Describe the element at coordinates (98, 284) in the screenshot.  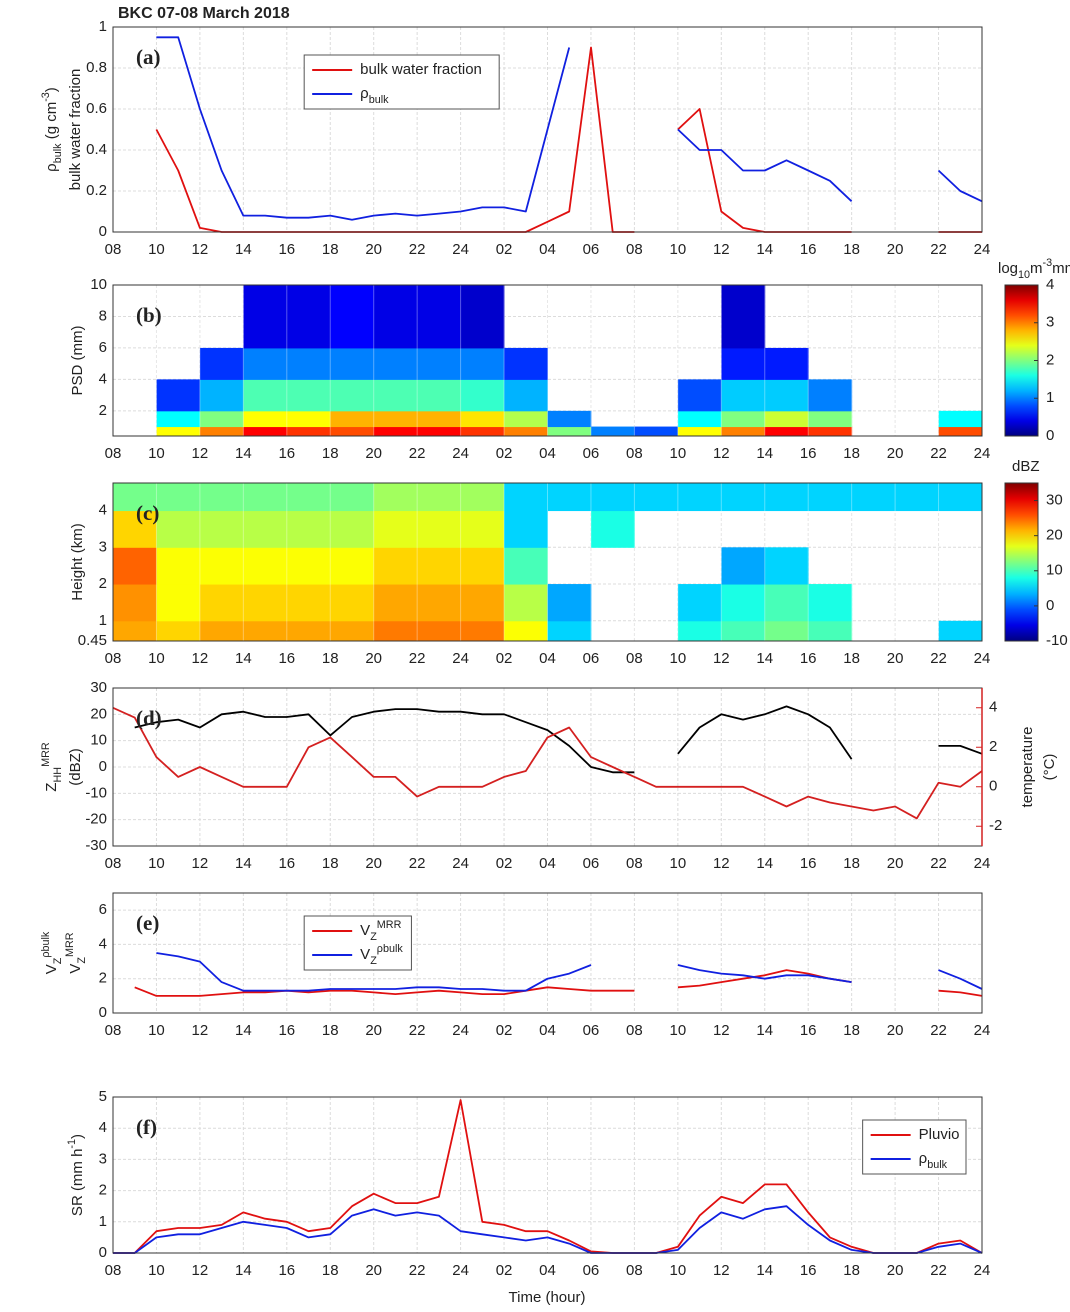
I see `y-tick-label: 10` at that location.